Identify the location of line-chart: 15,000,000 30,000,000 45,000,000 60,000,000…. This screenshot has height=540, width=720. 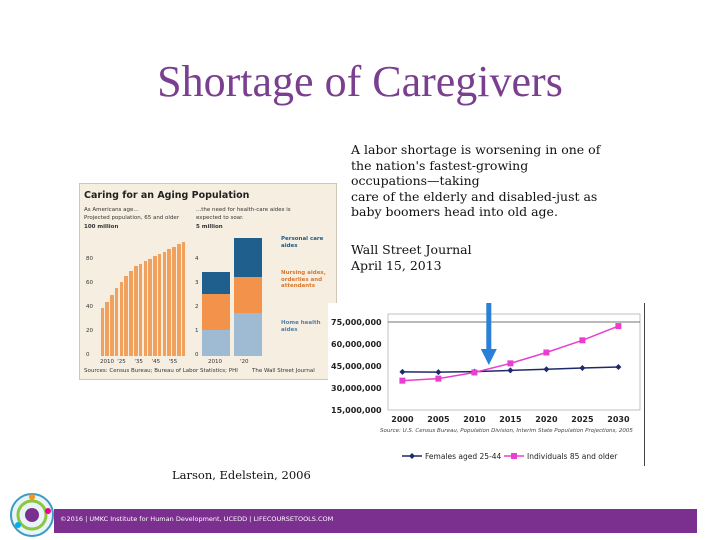
(486, 384).